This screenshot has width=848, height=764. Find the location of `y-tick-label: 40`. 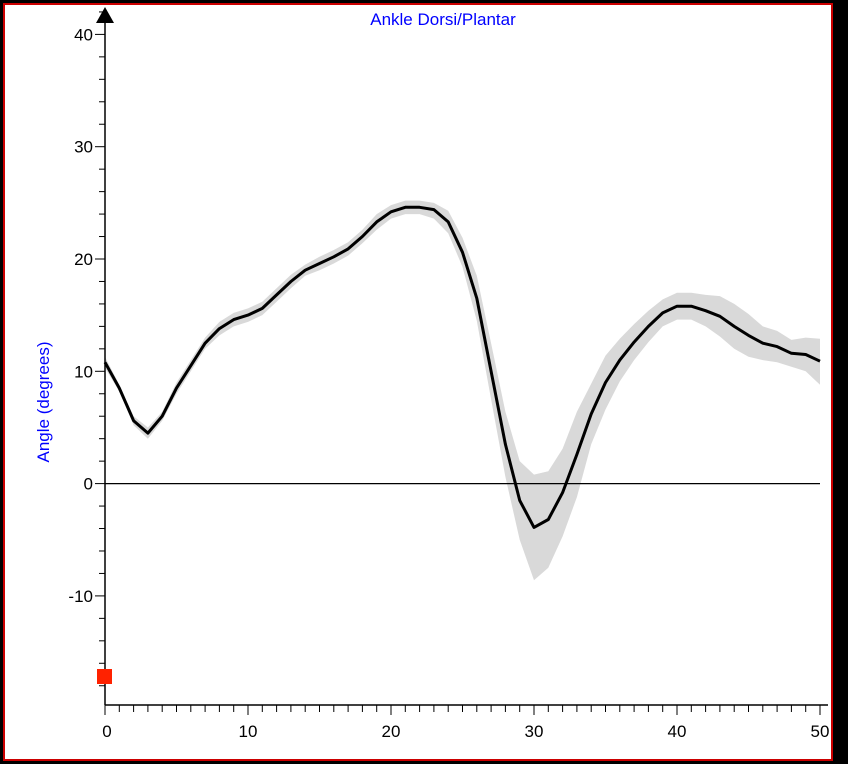

y-tick-label: 40 is located at coordinates (83, 34).